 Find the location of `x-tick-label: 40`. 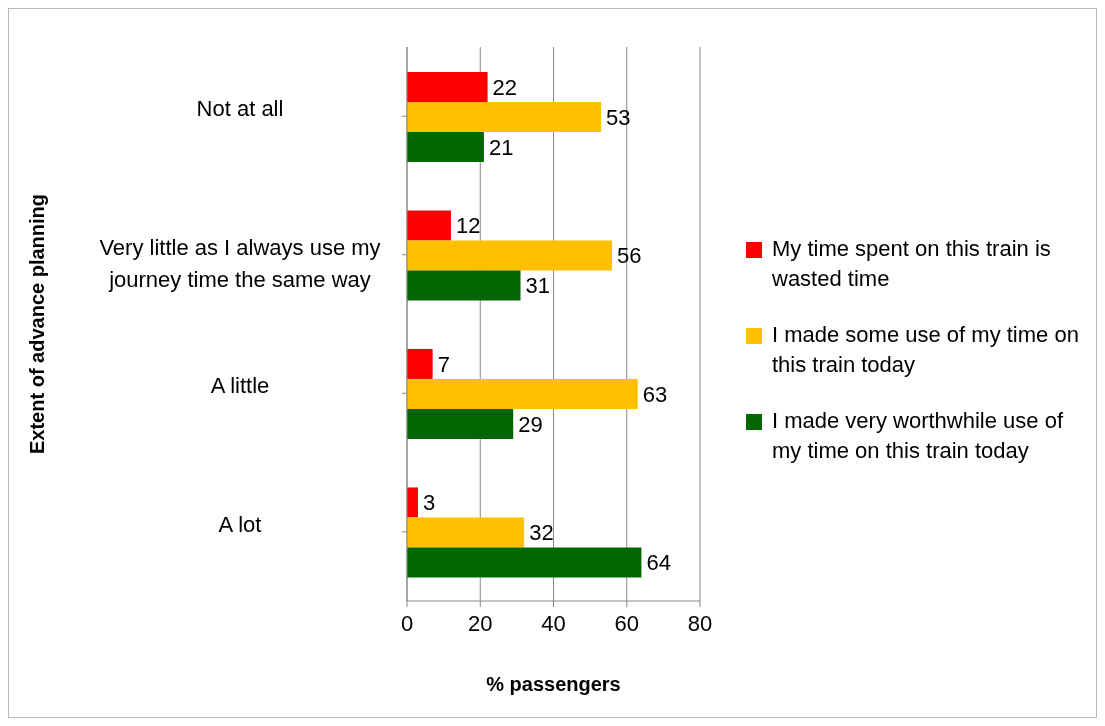

x-tick-label: 40 is located at coordinates (553, 623).